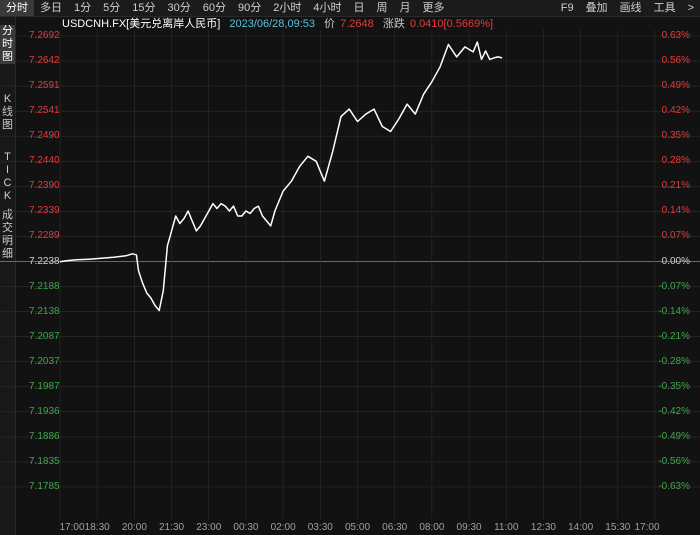 This screenshot has width=700, height=535. Describe the element at coordinates (44, 311) in the screenshot. I see `y-tick-label: 7.2138` at that location.